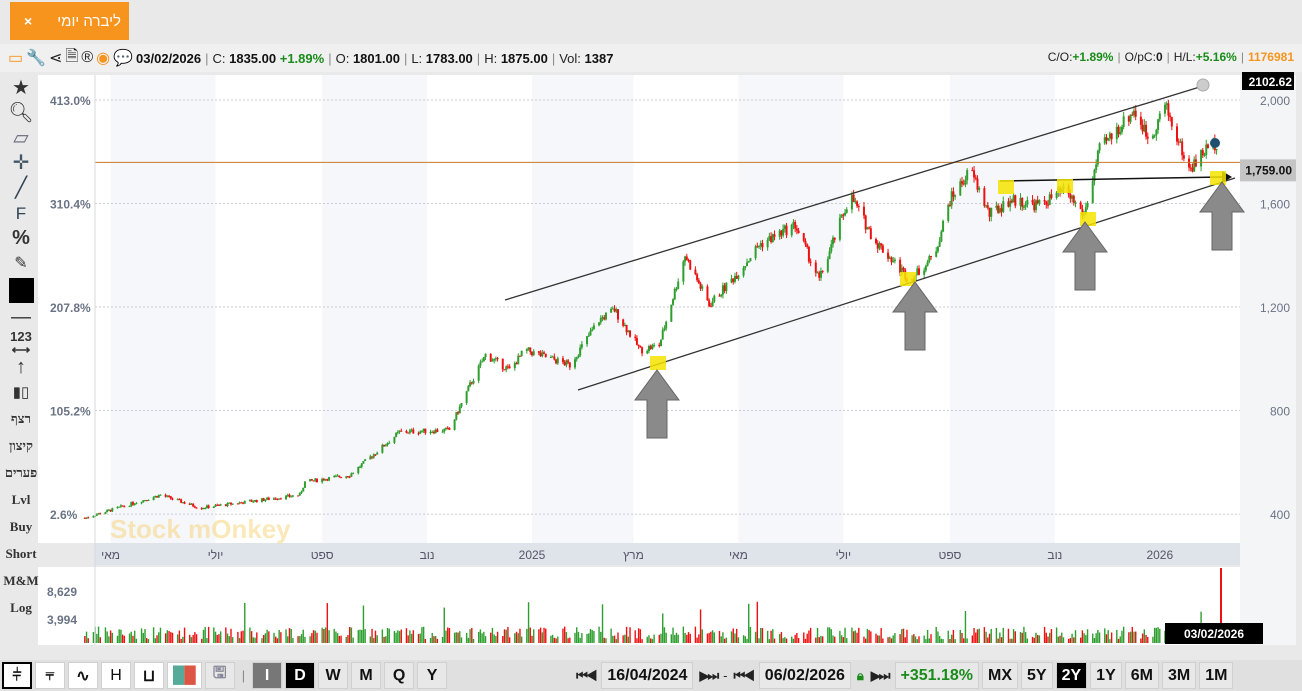  I want to click on range-1Y: 1Y, so click(1106, 675).